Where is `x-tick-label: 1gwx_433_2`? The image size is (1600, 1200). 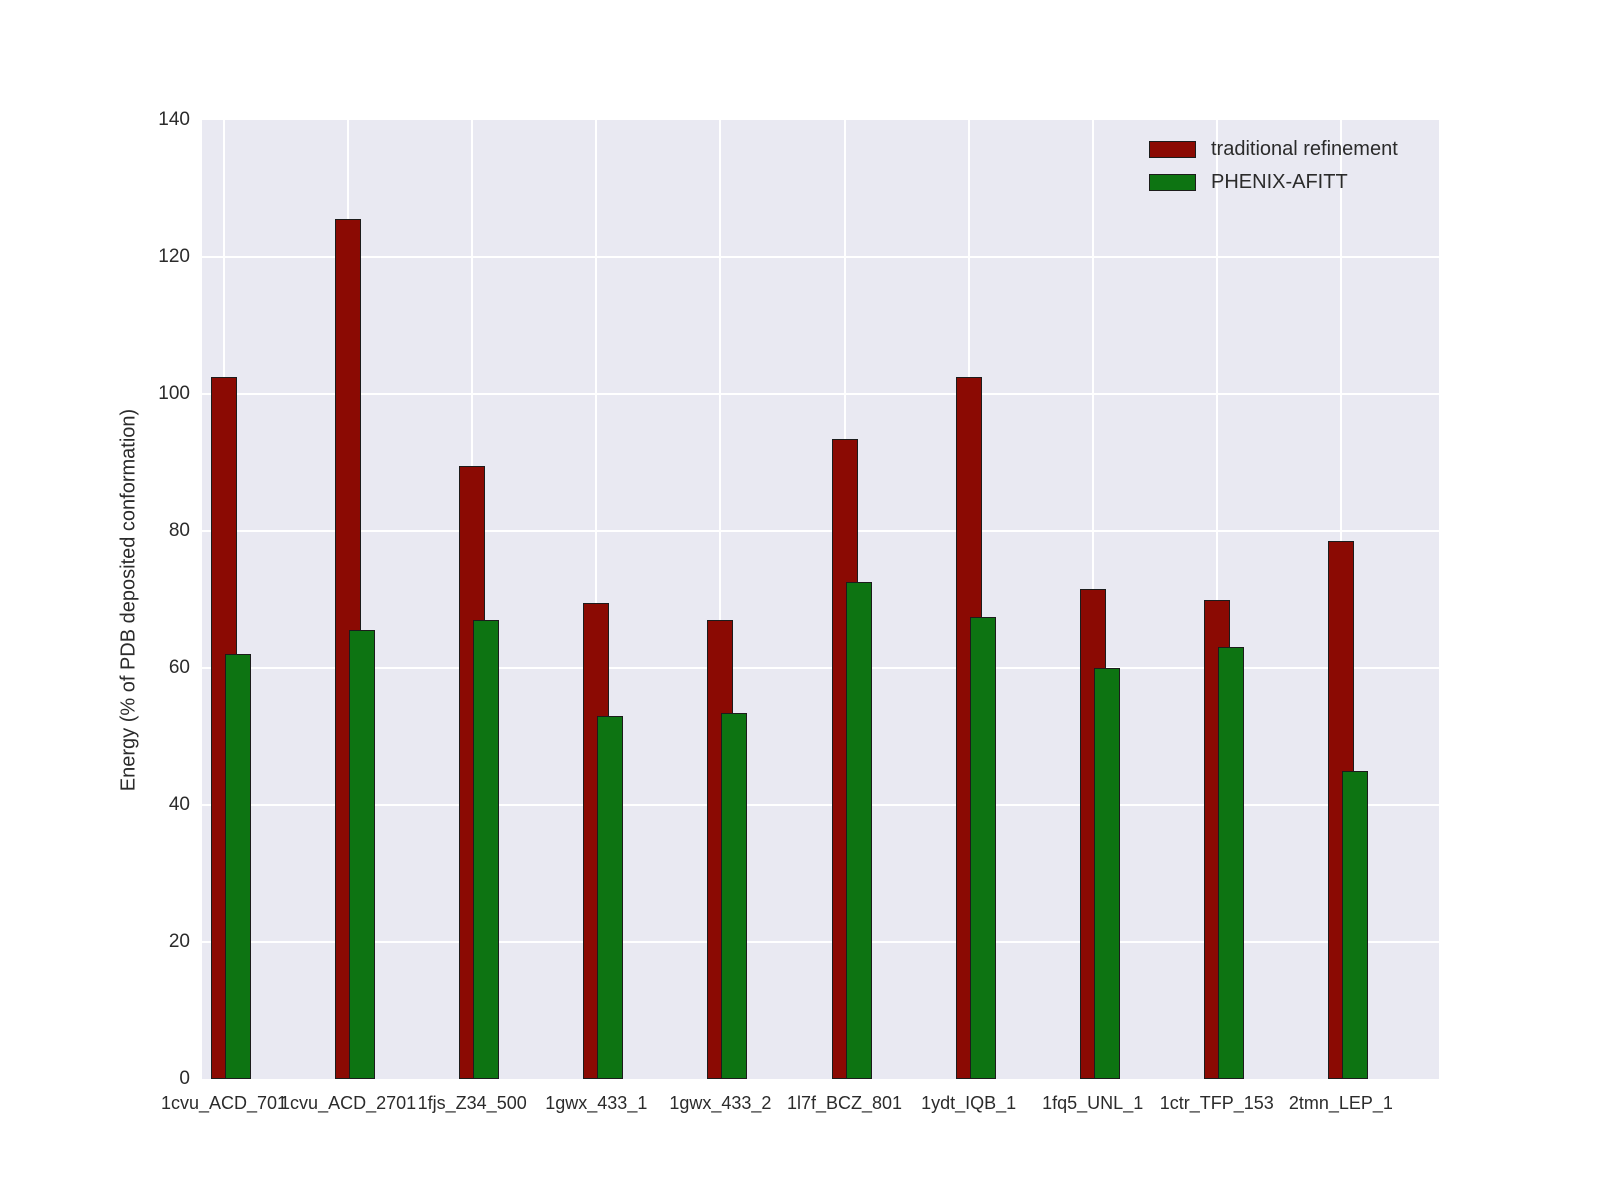
x-tick-label: 1gwx_433_2 is located at coordinates (720, 1103).